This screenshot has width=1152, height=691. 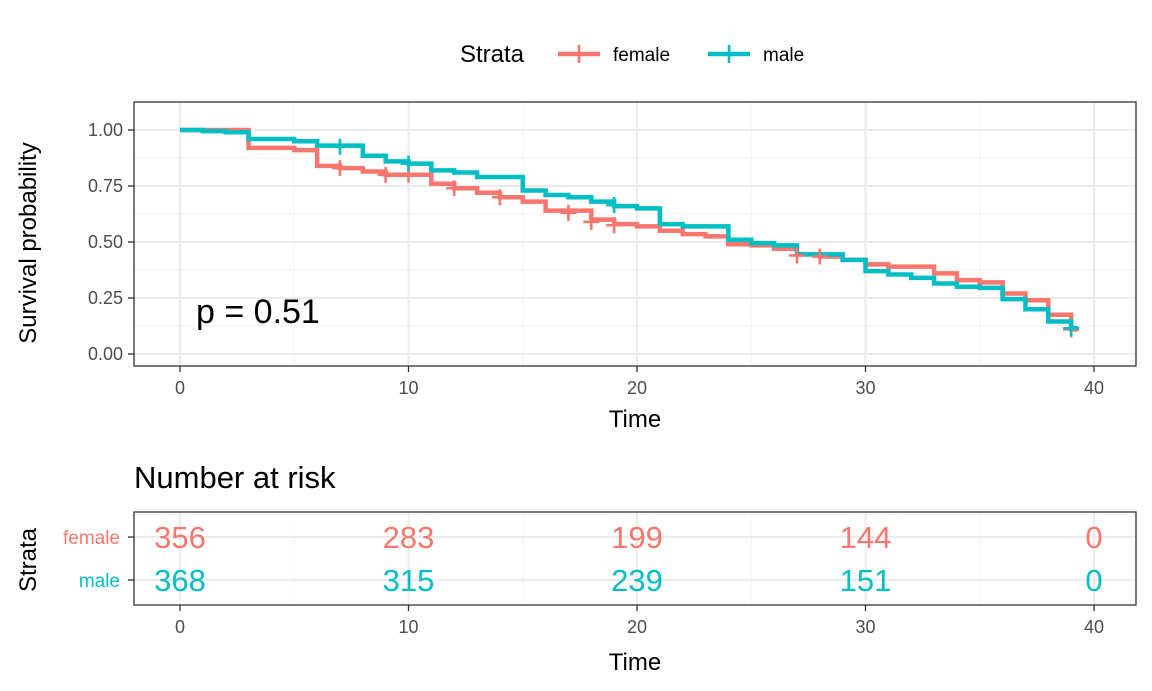 What do you see at coordinates (865, 627) in the screenshot?
I see `risk-x-tick-label: 30` at bounding box center [865, 627].